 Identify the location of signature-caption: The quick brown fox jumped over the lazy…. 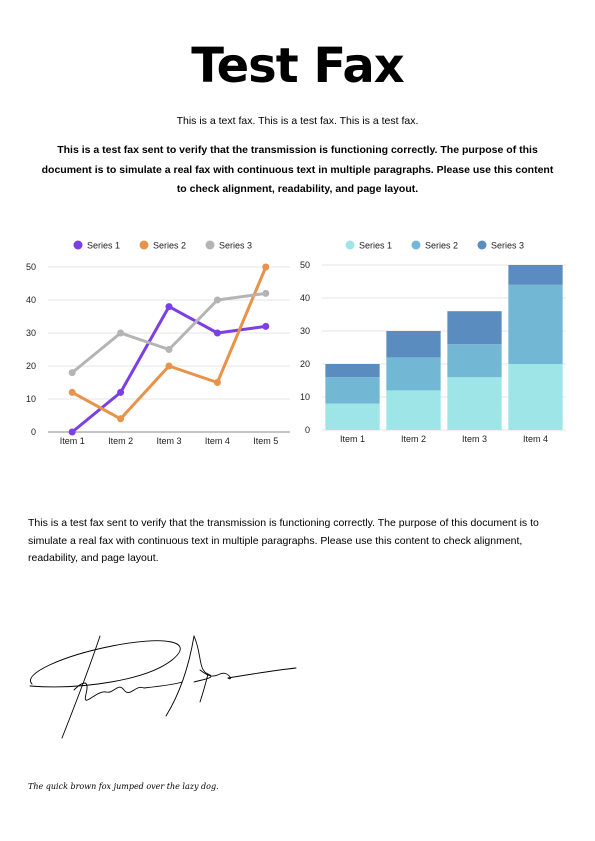
(123, 786).